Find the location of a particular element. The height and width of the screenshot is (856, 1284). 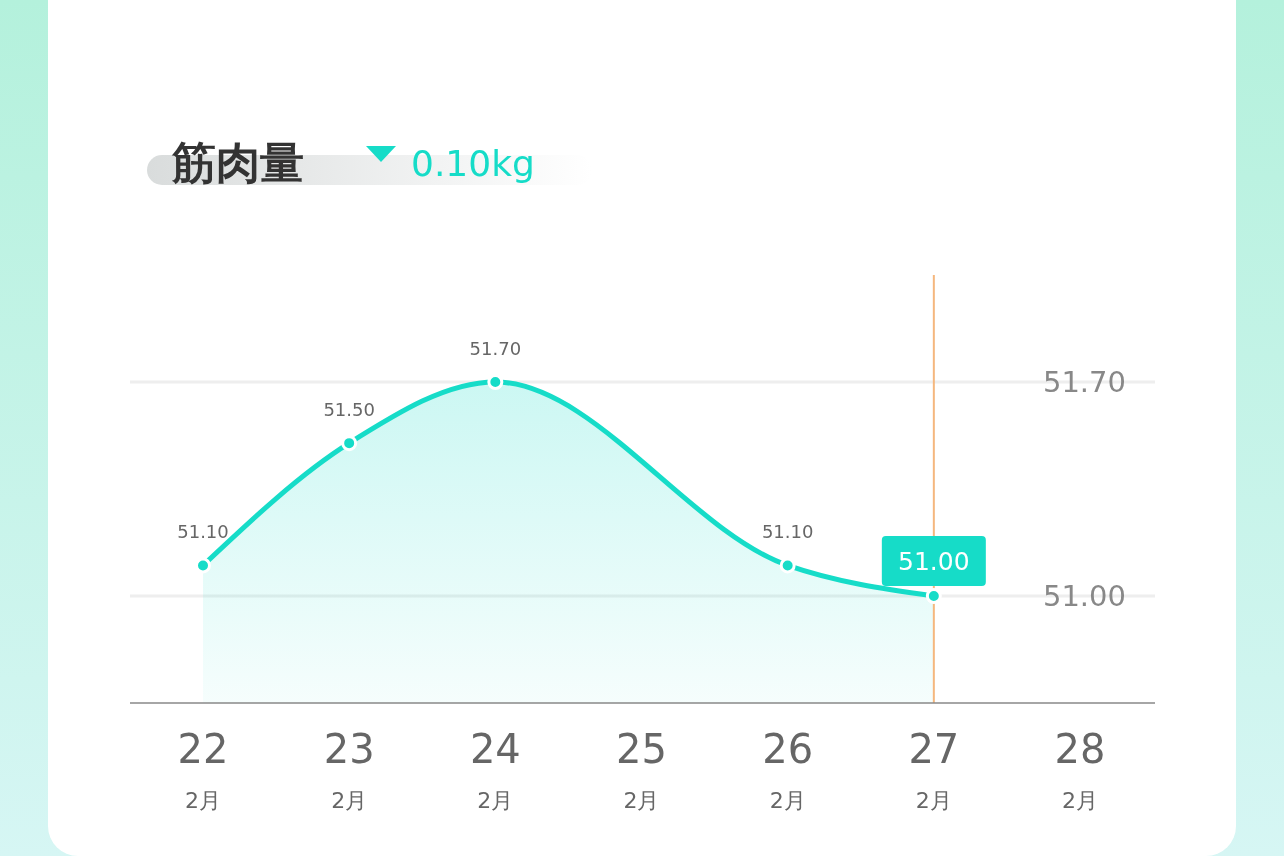

x-tick-label: 26 2月 is located at coordinates (788, 769).